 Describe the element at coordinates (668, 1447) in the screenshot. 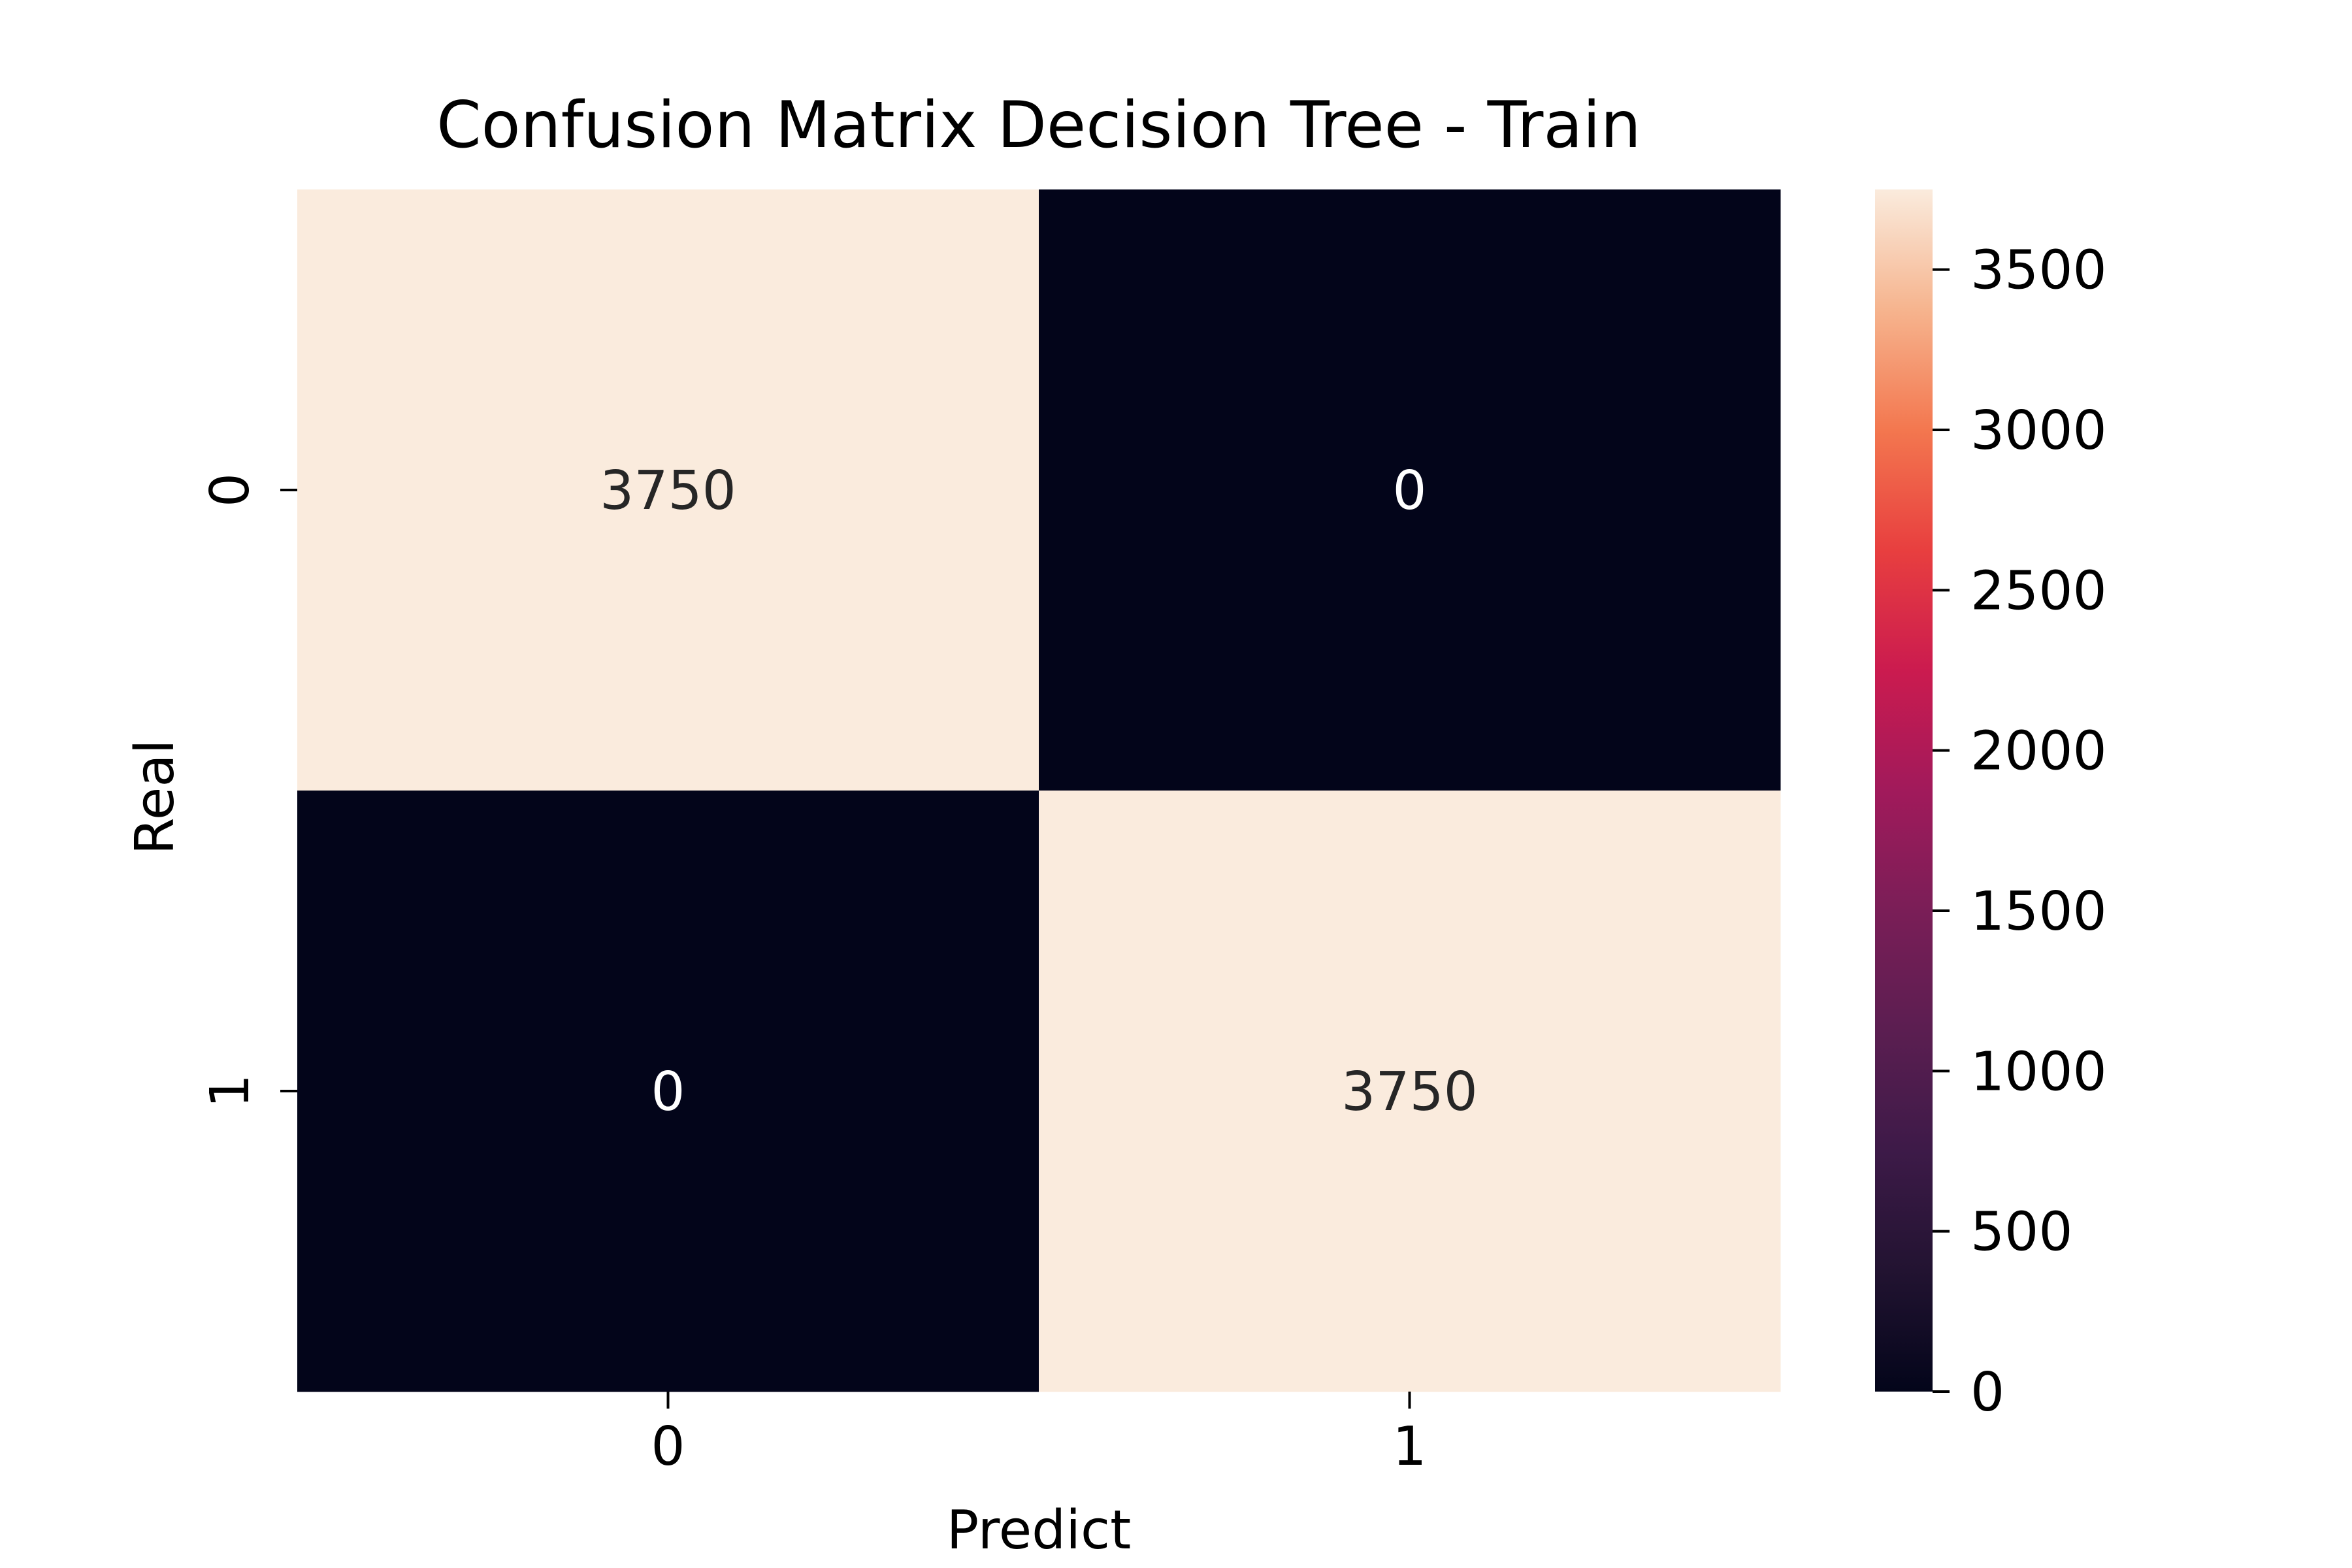

I see `x-tick-label-0: 0` at that location.